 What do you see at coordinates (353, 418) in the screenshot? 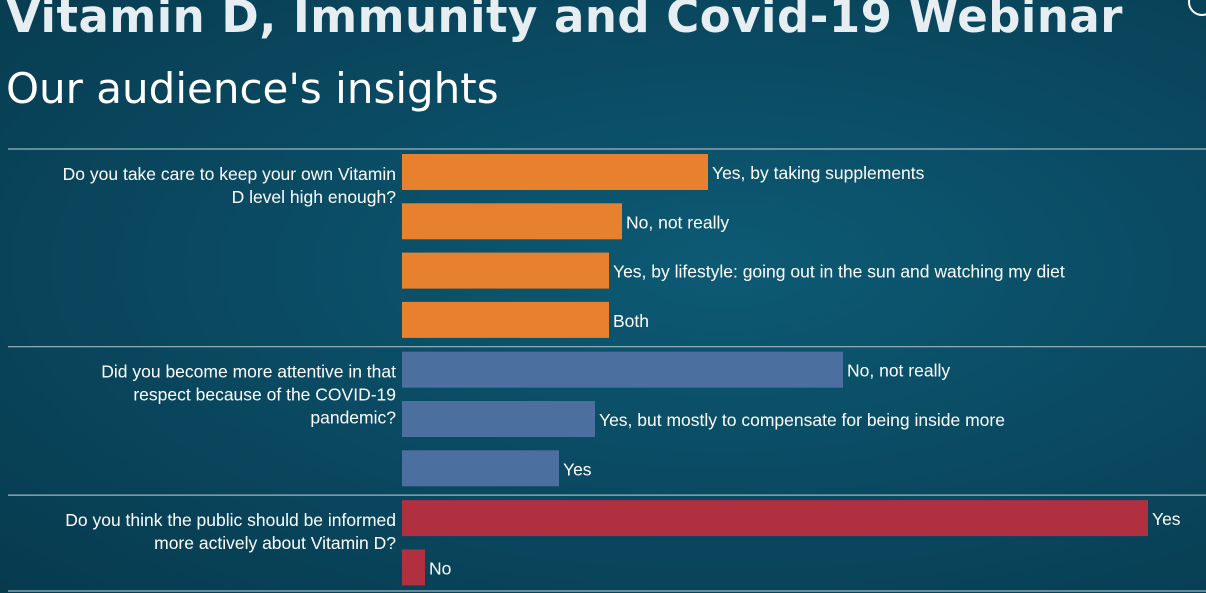
I see `question-label: pandemic?` at bounding box center [353, 418].